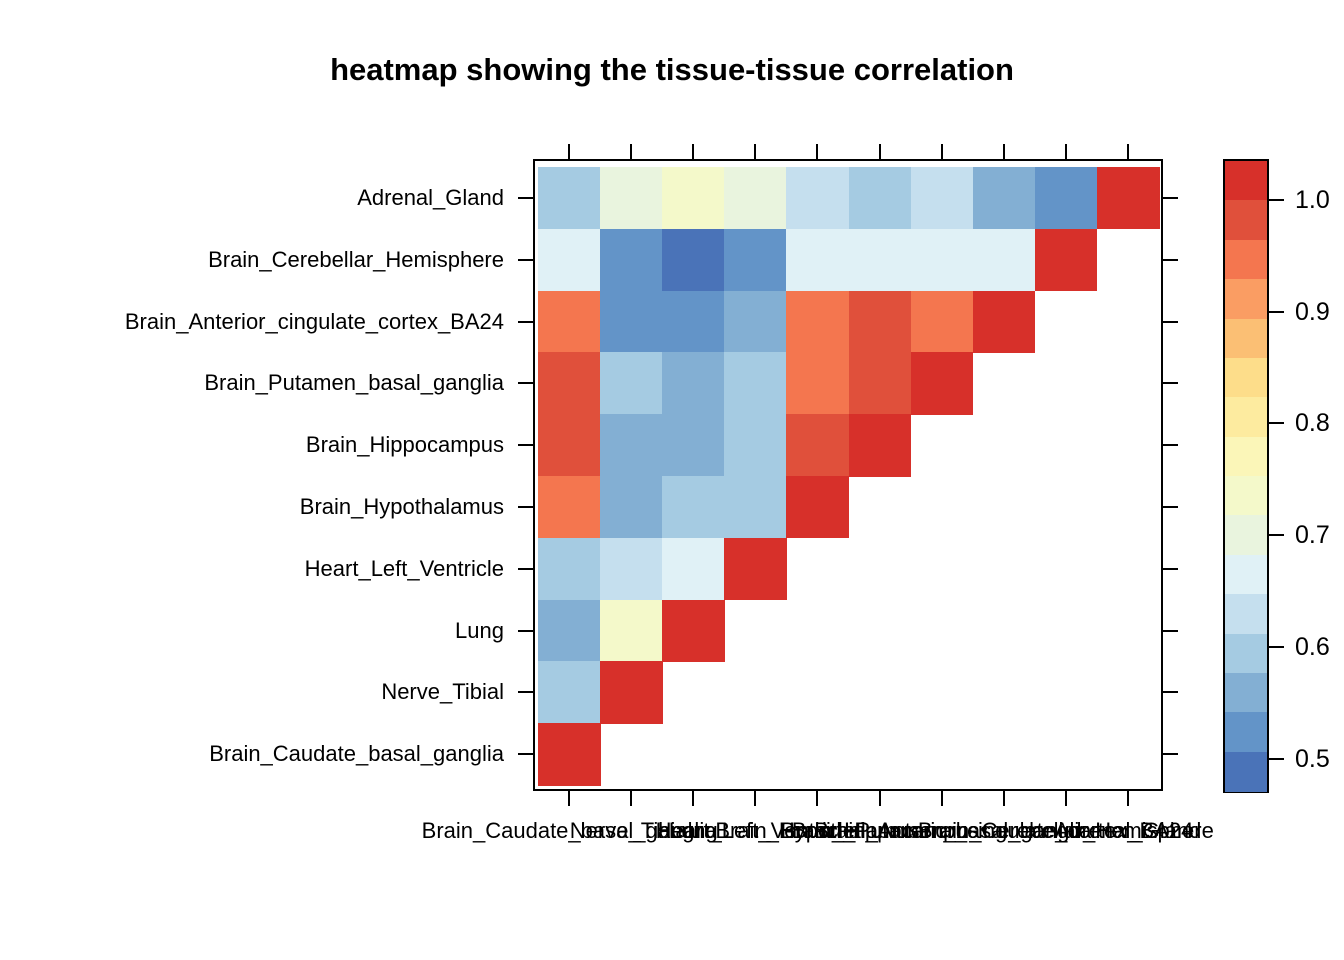 The image size is (1344, 960). Describe the element at coordinates (404, 445) in the screenshot. I see `y-axis-label: Brain_Hippocampus` at that location.